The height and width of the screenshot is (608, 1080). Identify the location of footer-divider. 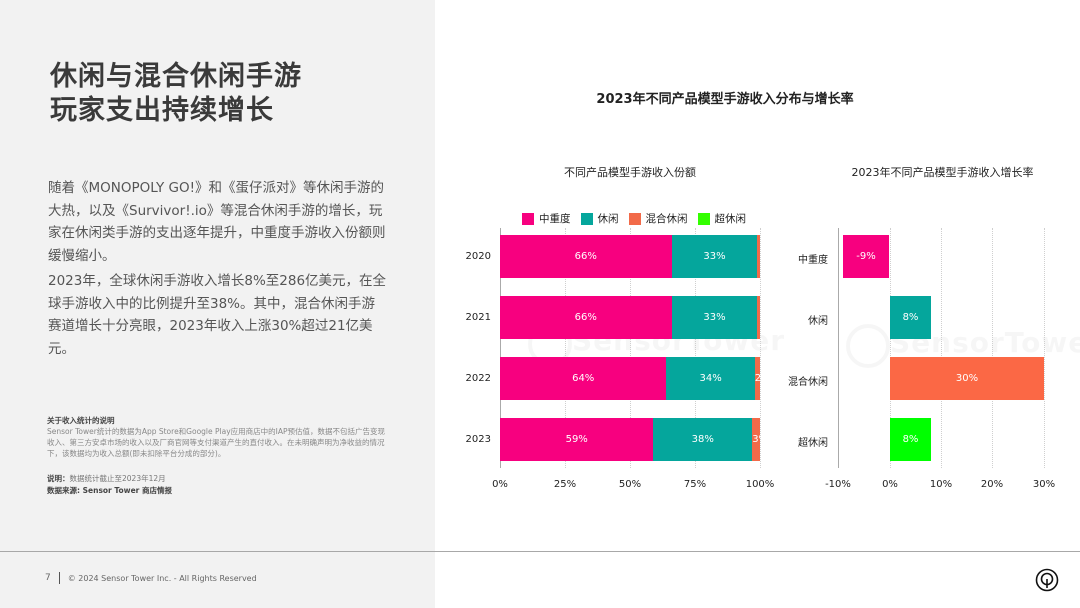
(540, 551).